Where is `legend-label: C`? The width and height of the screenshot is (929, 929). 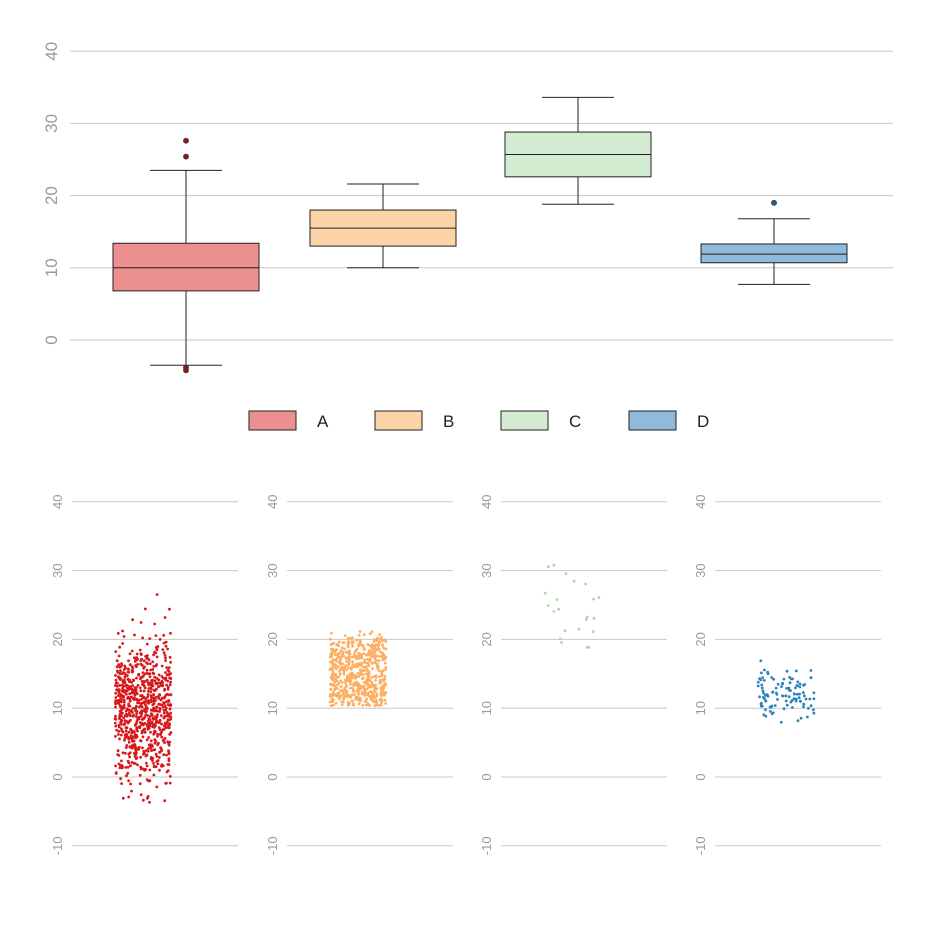 legend-label: C is located at coordinates (575, 421).